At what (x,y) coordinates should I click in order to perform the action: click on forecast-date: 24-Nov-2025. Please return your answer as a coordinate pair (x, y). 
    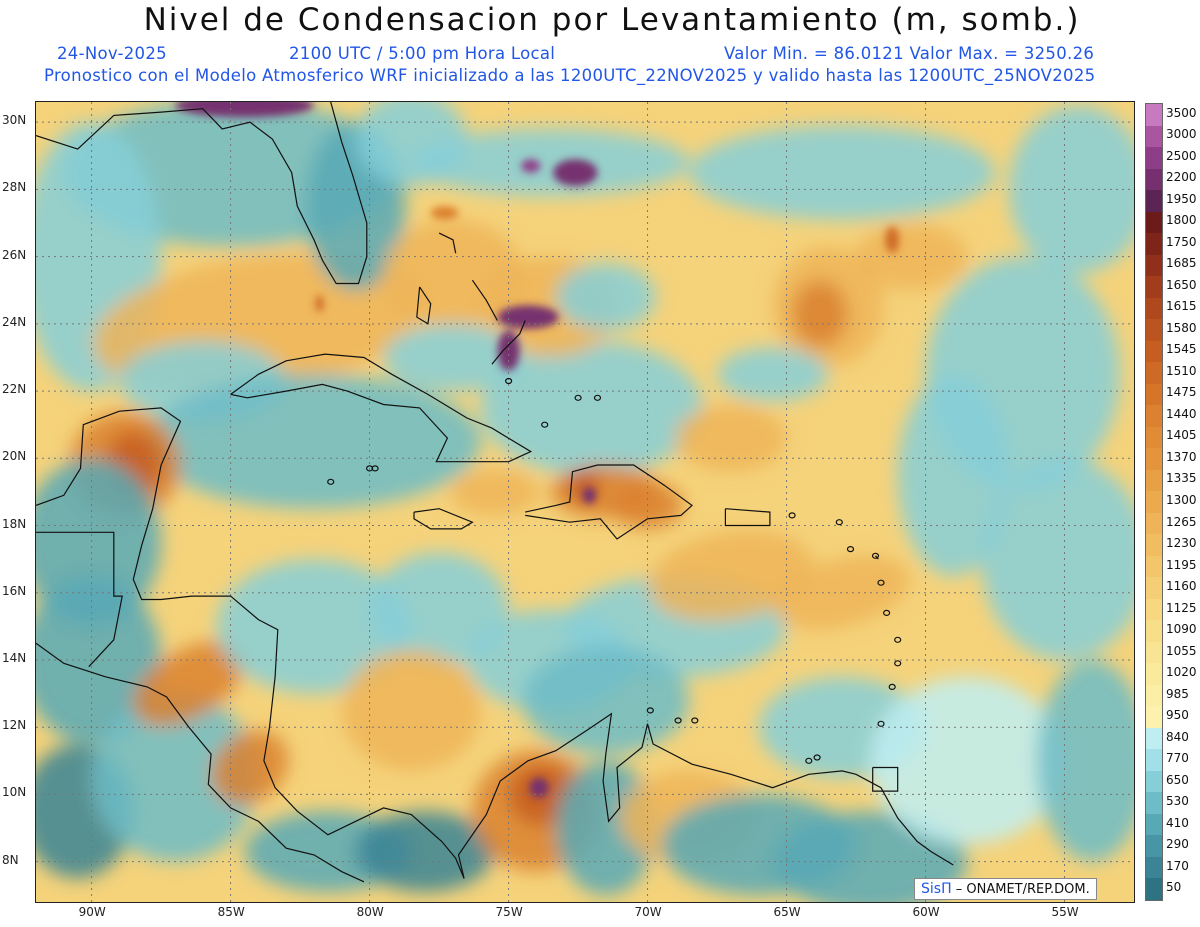
    Looking at the image, I should click on (112, 53).